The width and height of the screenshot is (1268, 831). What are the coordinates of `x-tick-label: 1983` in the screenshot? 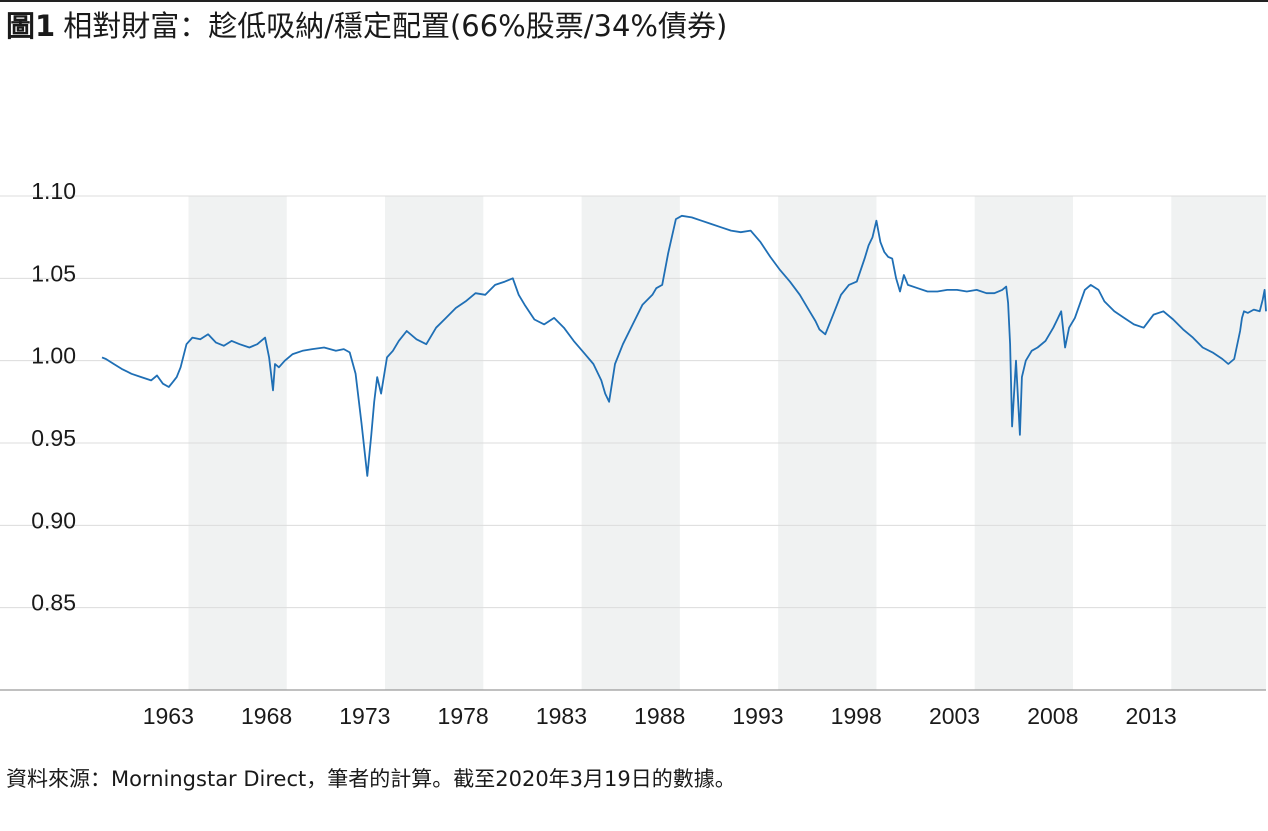 It's located at (561, 716).